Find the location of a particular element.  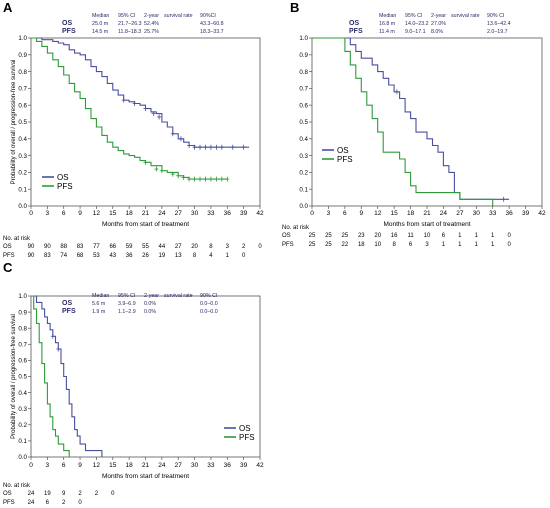

panel-label: A is located at coordinates (8, 7).